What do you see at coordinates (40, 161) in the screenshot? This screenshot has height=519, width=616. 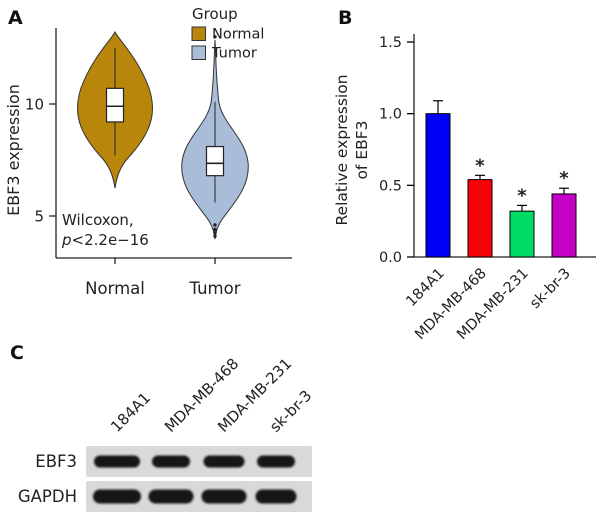 I see `y-ticks: 5 10` at bounding box center [40, 161].